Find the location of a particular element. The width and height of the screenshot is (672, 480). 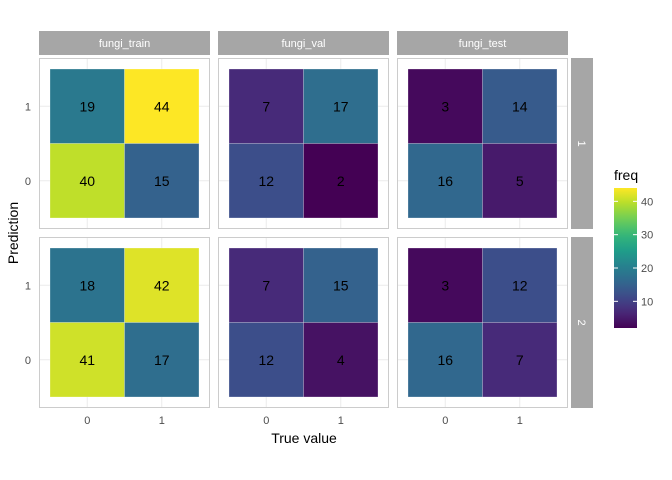

facet-strip-fungi_test: fungi_test is located at coordinates (482, 43).